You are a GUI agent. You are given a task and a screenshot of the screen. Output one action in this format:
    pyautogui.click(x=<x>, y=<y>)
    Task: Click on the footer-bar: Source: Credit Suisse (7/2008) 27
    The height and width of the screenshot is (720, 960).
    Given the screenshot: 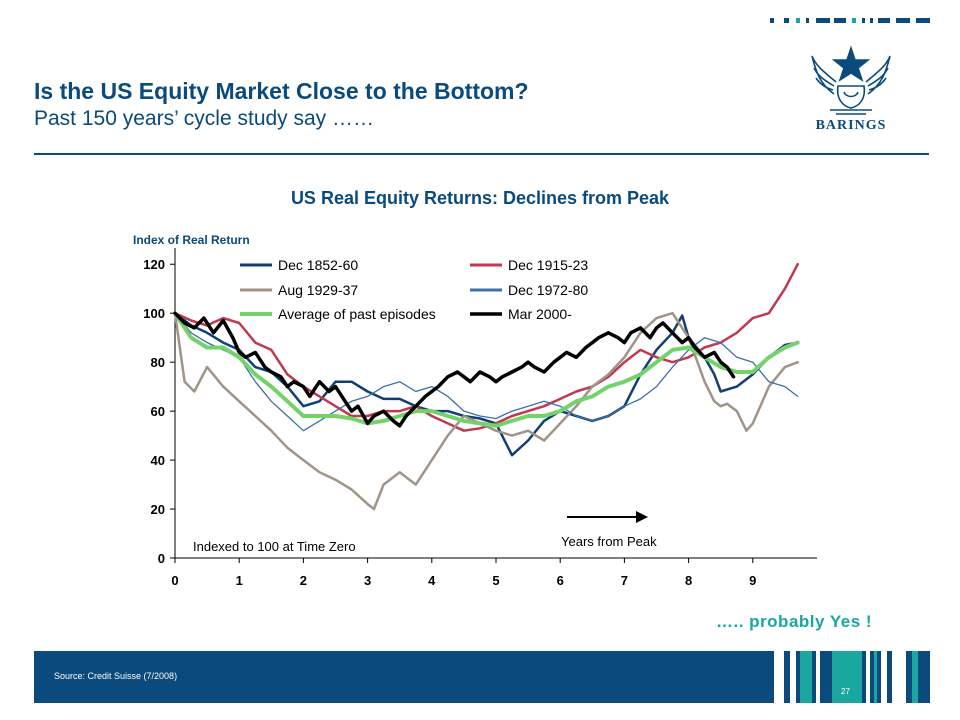 What is the action you would take?
    pyautogui.click(x=482, y=677)
    